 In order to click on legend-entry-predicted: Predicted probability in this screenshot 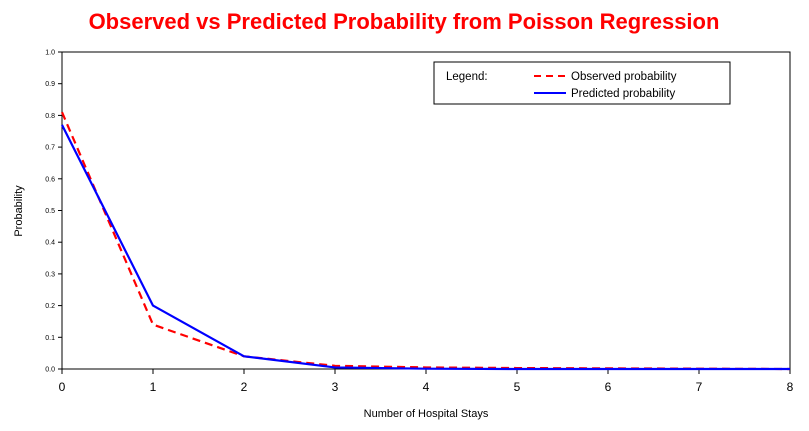, I will do `click(623, 94)`.